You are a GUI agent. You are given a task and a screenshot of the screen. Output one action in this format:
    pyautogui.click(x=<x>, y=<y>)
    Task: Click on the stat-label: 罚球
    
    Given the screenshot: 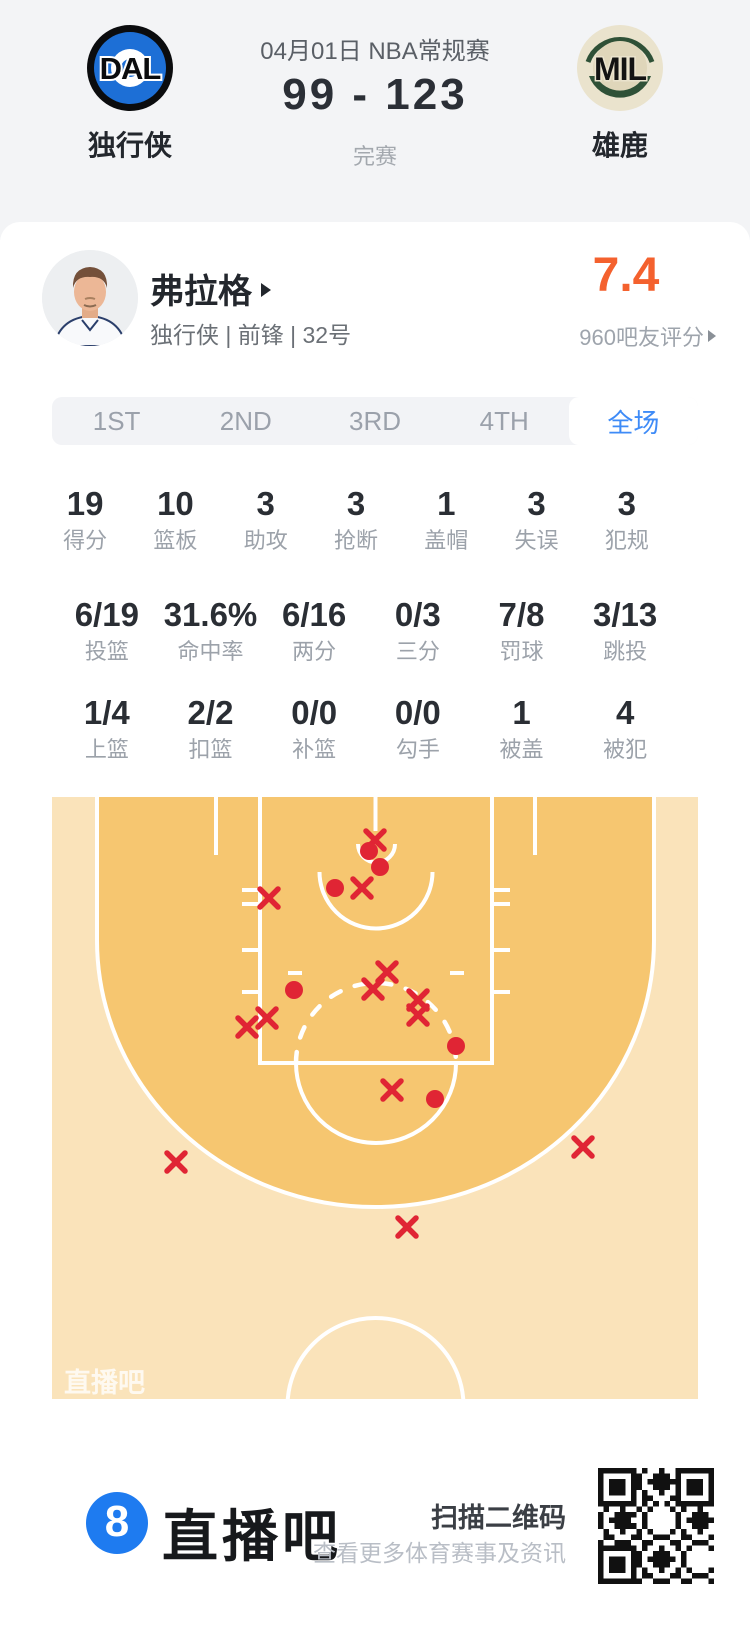 What is the action you would take?
    pyautogui.click(x=521, y=651)
    